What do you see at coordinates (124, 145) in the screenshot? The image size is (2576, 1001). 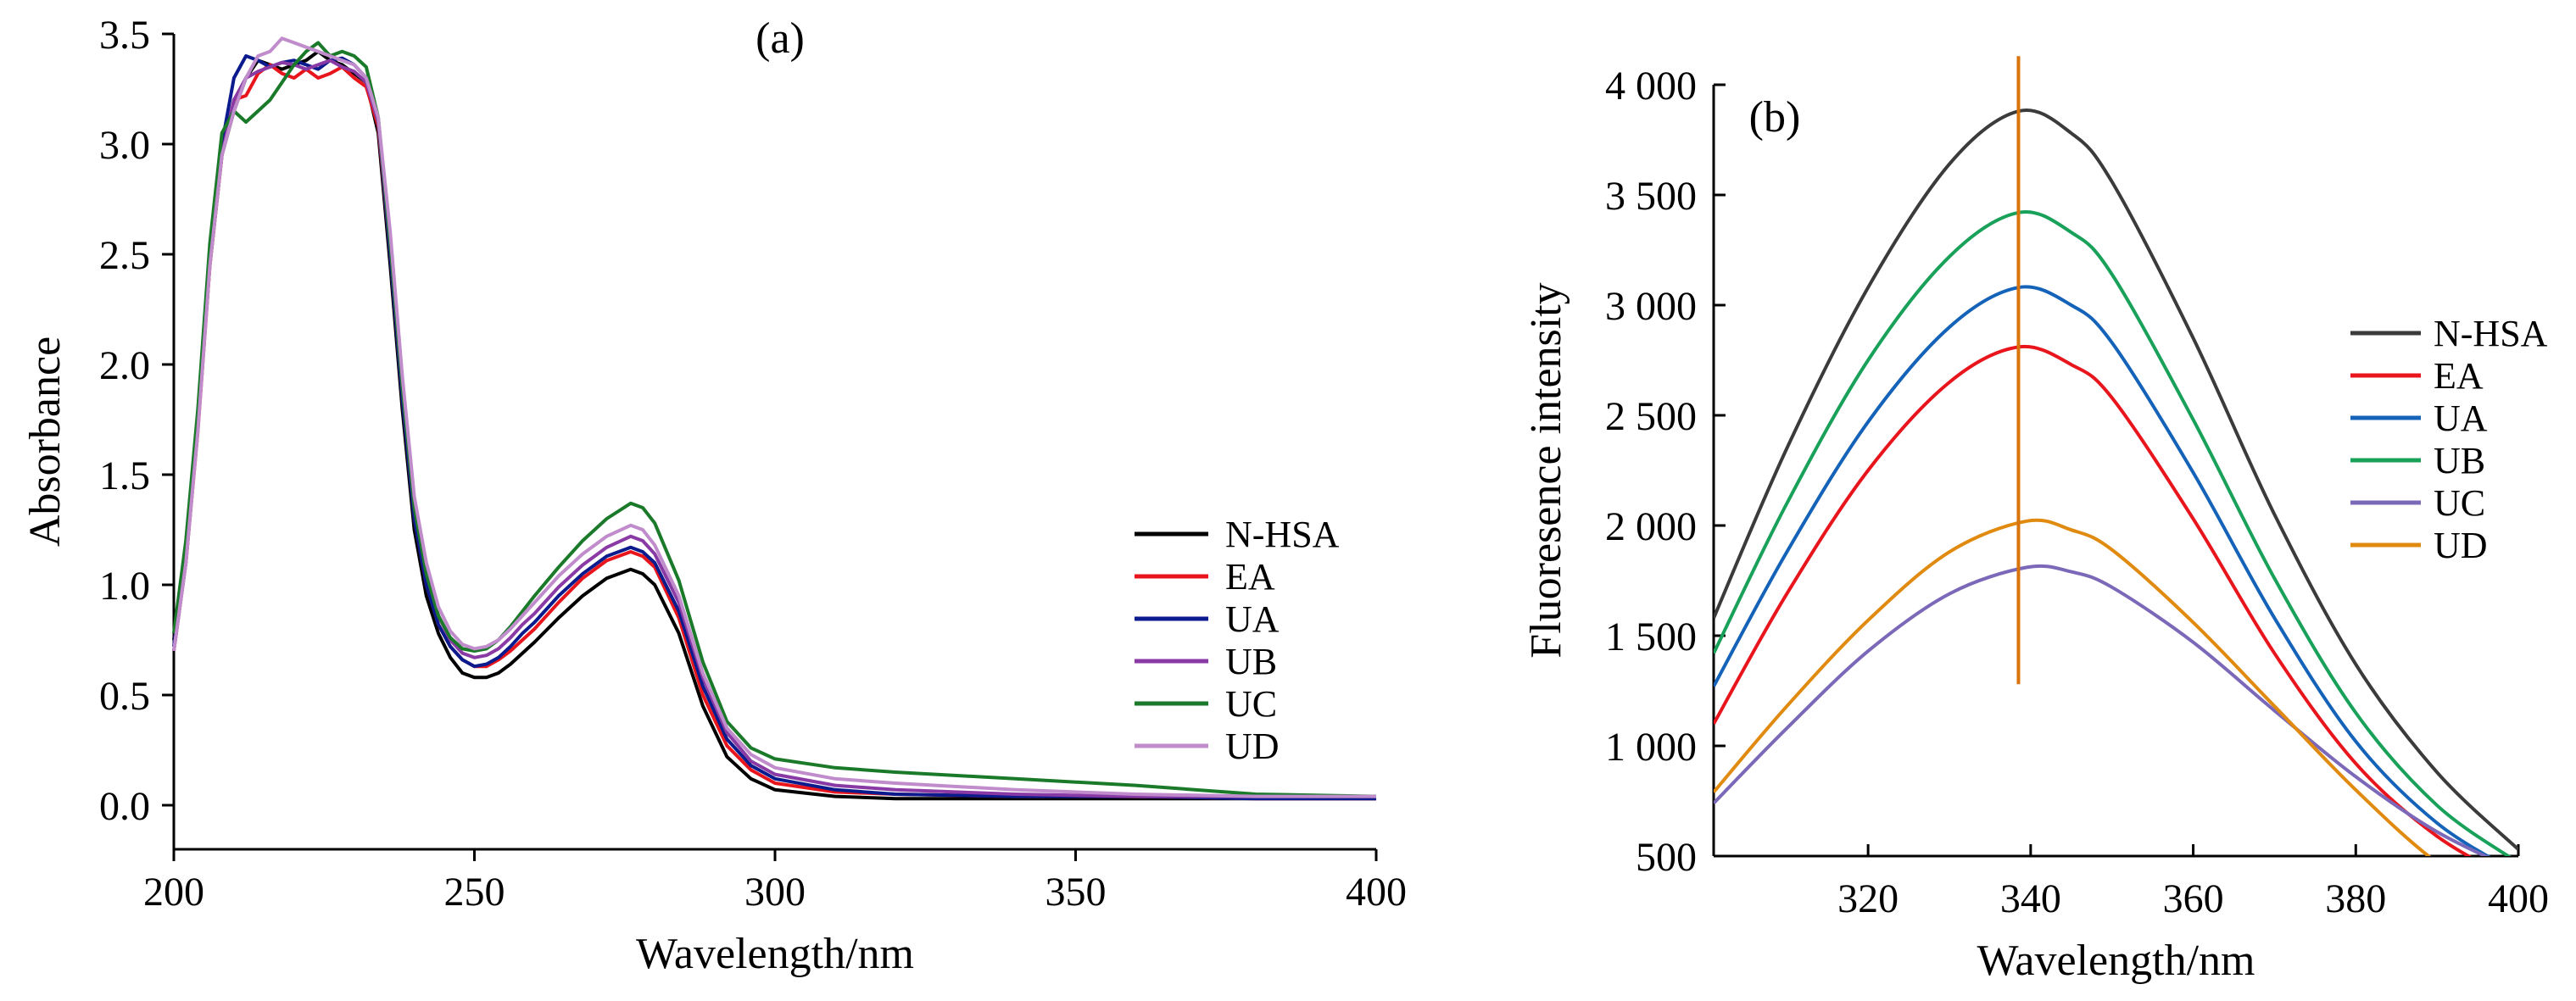 I see `y-tick-label: 3.0` at bounding box center [124, 145].